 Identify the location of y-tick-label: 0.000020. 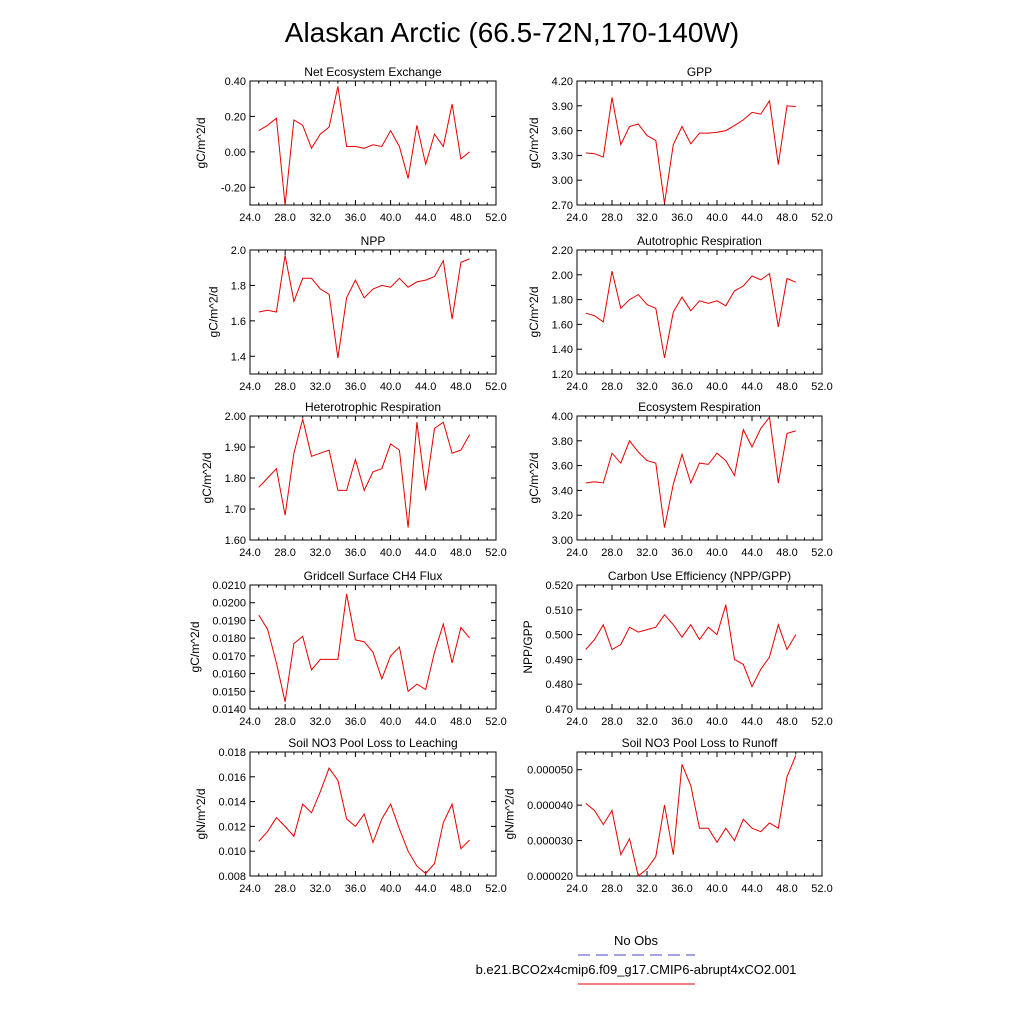
(550, 877).